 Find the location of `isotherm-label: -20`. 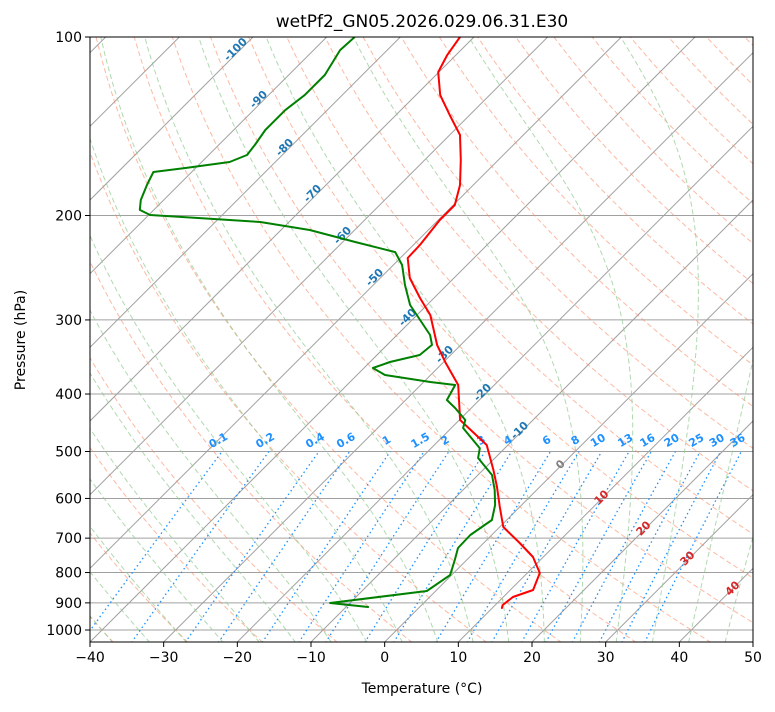

isotherm-label: -20 is located at coordinates (482, 392).